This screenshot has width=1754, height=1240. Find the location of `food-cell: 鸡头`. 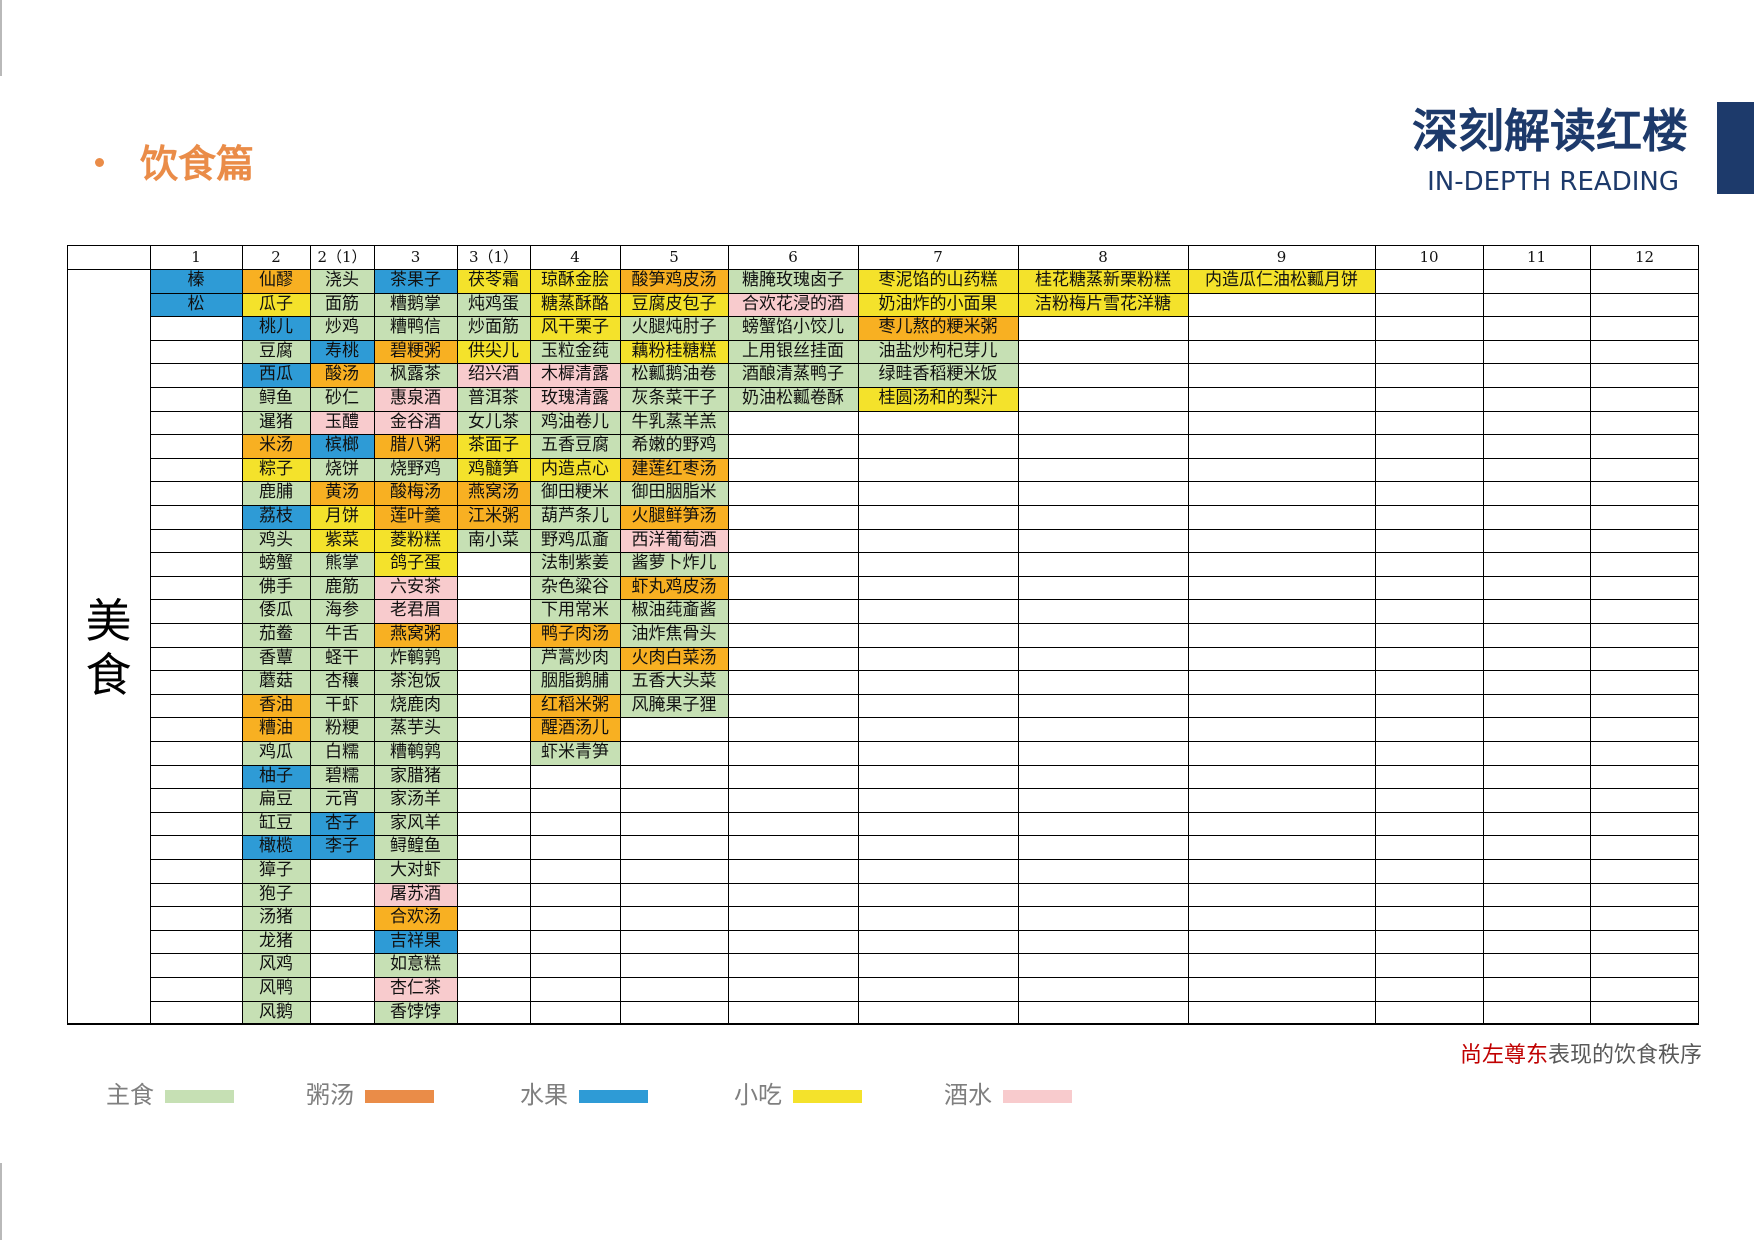

food-cell: 鸡头 is located at coordinates (276, 540).